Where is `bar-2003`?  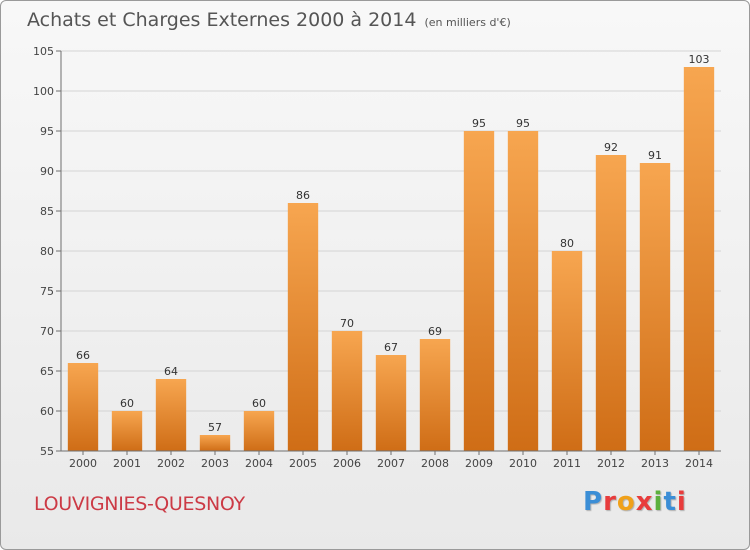 bar-2003 is located at coordinates (215, 443).